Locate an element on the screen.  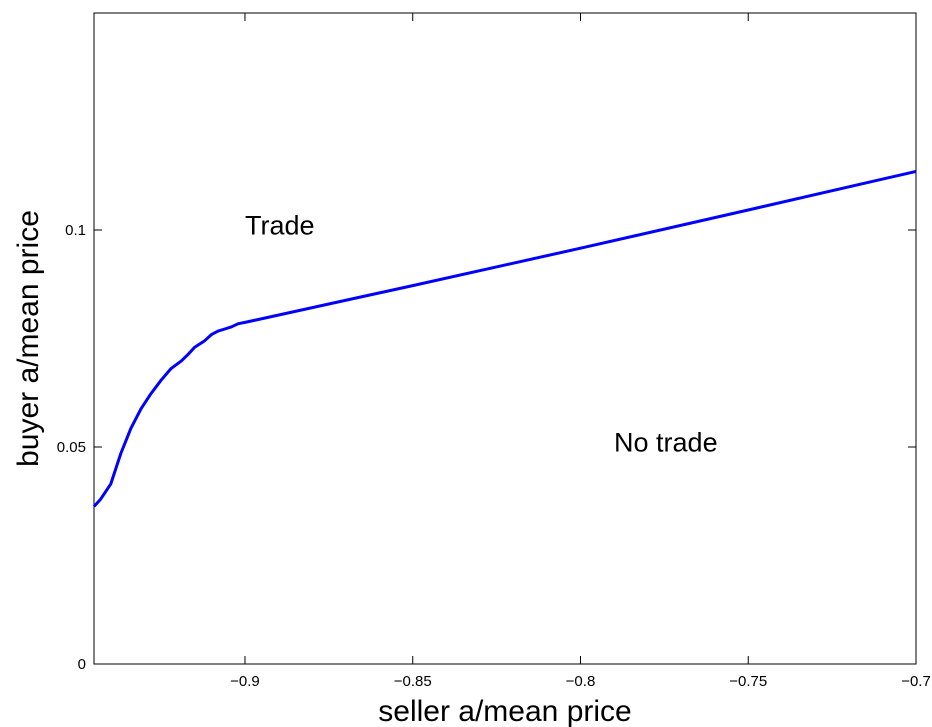
y-axis-label: buyer a/mean price is located at coordinates (28, 338).